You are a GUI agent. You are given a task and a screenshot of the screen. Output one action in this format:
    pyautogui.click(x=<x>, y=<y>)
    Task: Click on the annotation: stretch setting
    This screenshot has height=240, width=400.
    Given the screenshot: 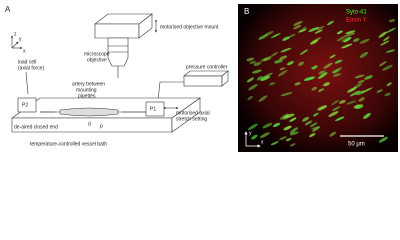 What is the action you would take?
    pyautogui.click(x=191, y=119)
    